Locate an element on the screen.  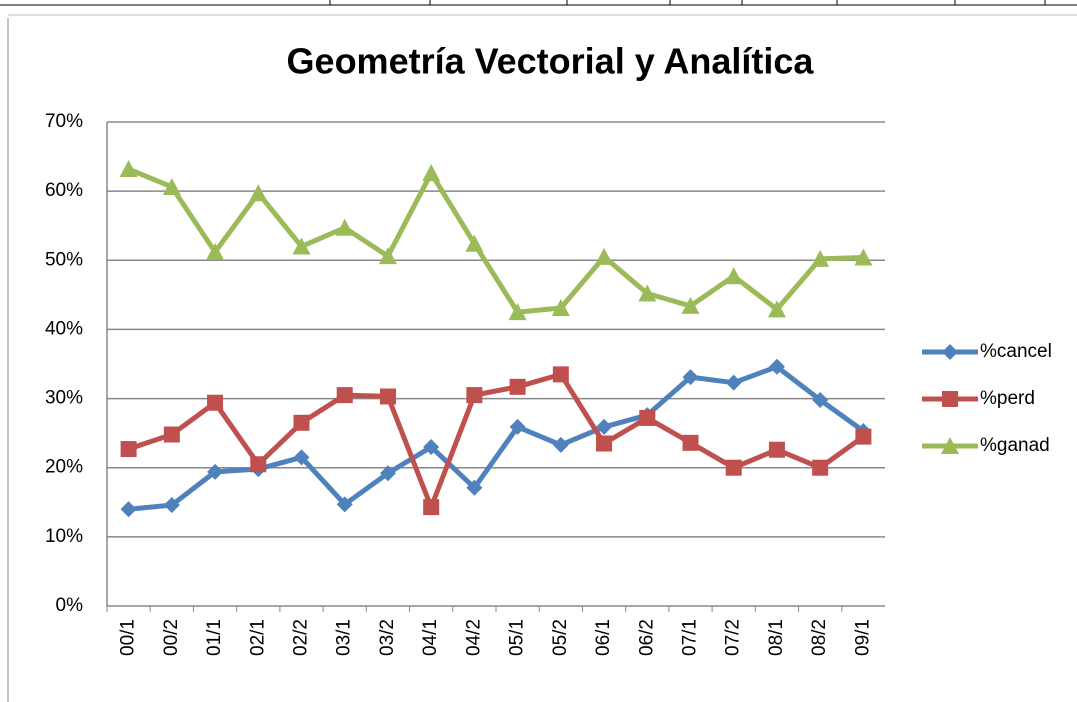
legend-label: %cancel is located at coordinates (1016, 351).